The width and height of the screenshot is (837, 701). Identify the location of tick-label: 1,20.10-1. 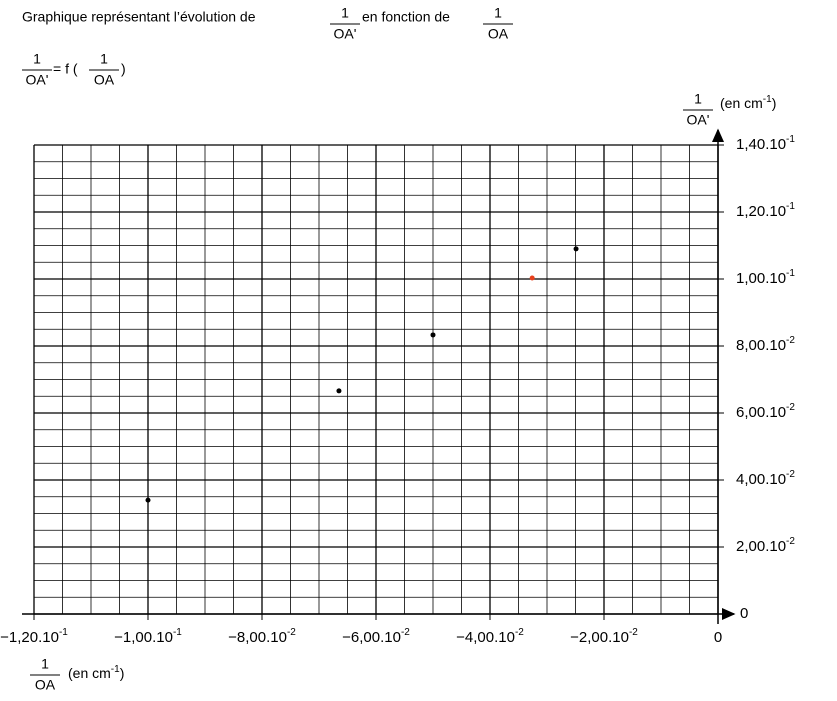
(765, 210).